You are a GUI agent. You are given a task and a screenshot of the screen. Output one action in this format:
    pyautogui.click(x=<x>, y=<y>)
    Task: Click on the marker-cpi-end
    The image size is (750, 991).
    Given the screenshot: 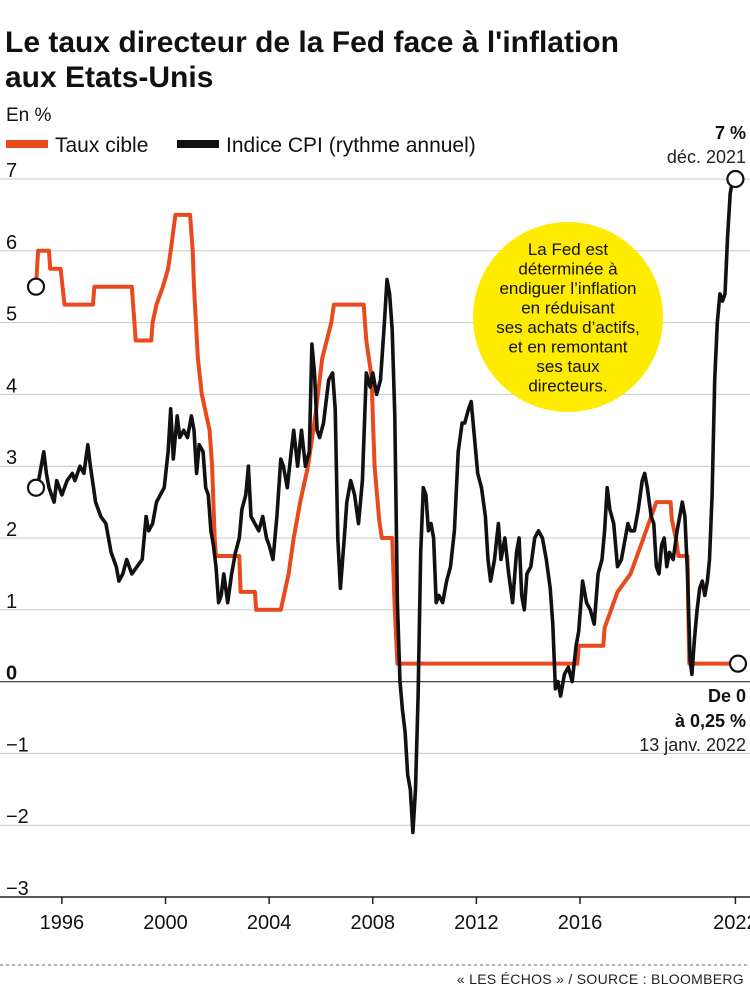 What is the action you would take?
    pyautogui.click(x=735, y=179)
    